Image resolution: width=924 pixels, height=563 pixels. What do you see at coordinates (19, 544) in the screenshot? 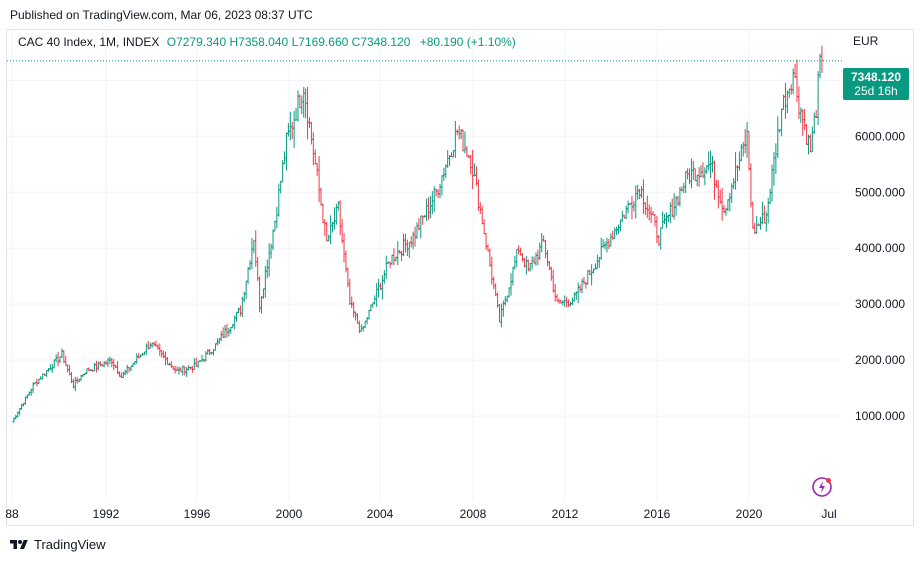
I see `tradingview-logo-icon` at bounding box center [19, 544].